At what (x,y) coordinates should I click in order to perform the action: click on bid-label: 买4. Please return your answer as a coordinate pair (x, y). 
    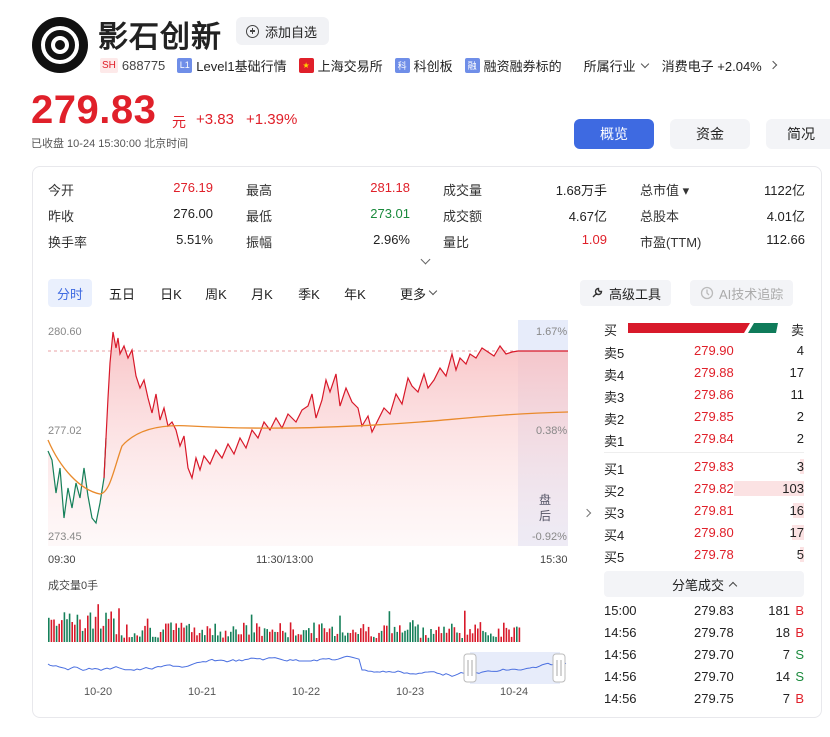
    Looking at the image, I should click on (614, 535).